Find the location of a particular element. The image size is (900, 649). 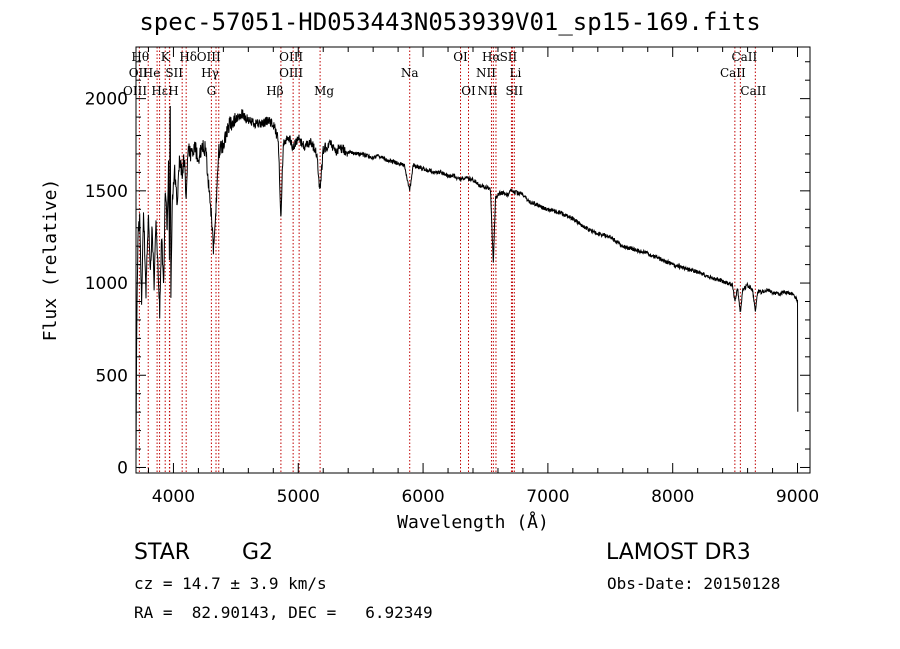

line-marker-label-2: Hδ is located at coordinates (188, 57).